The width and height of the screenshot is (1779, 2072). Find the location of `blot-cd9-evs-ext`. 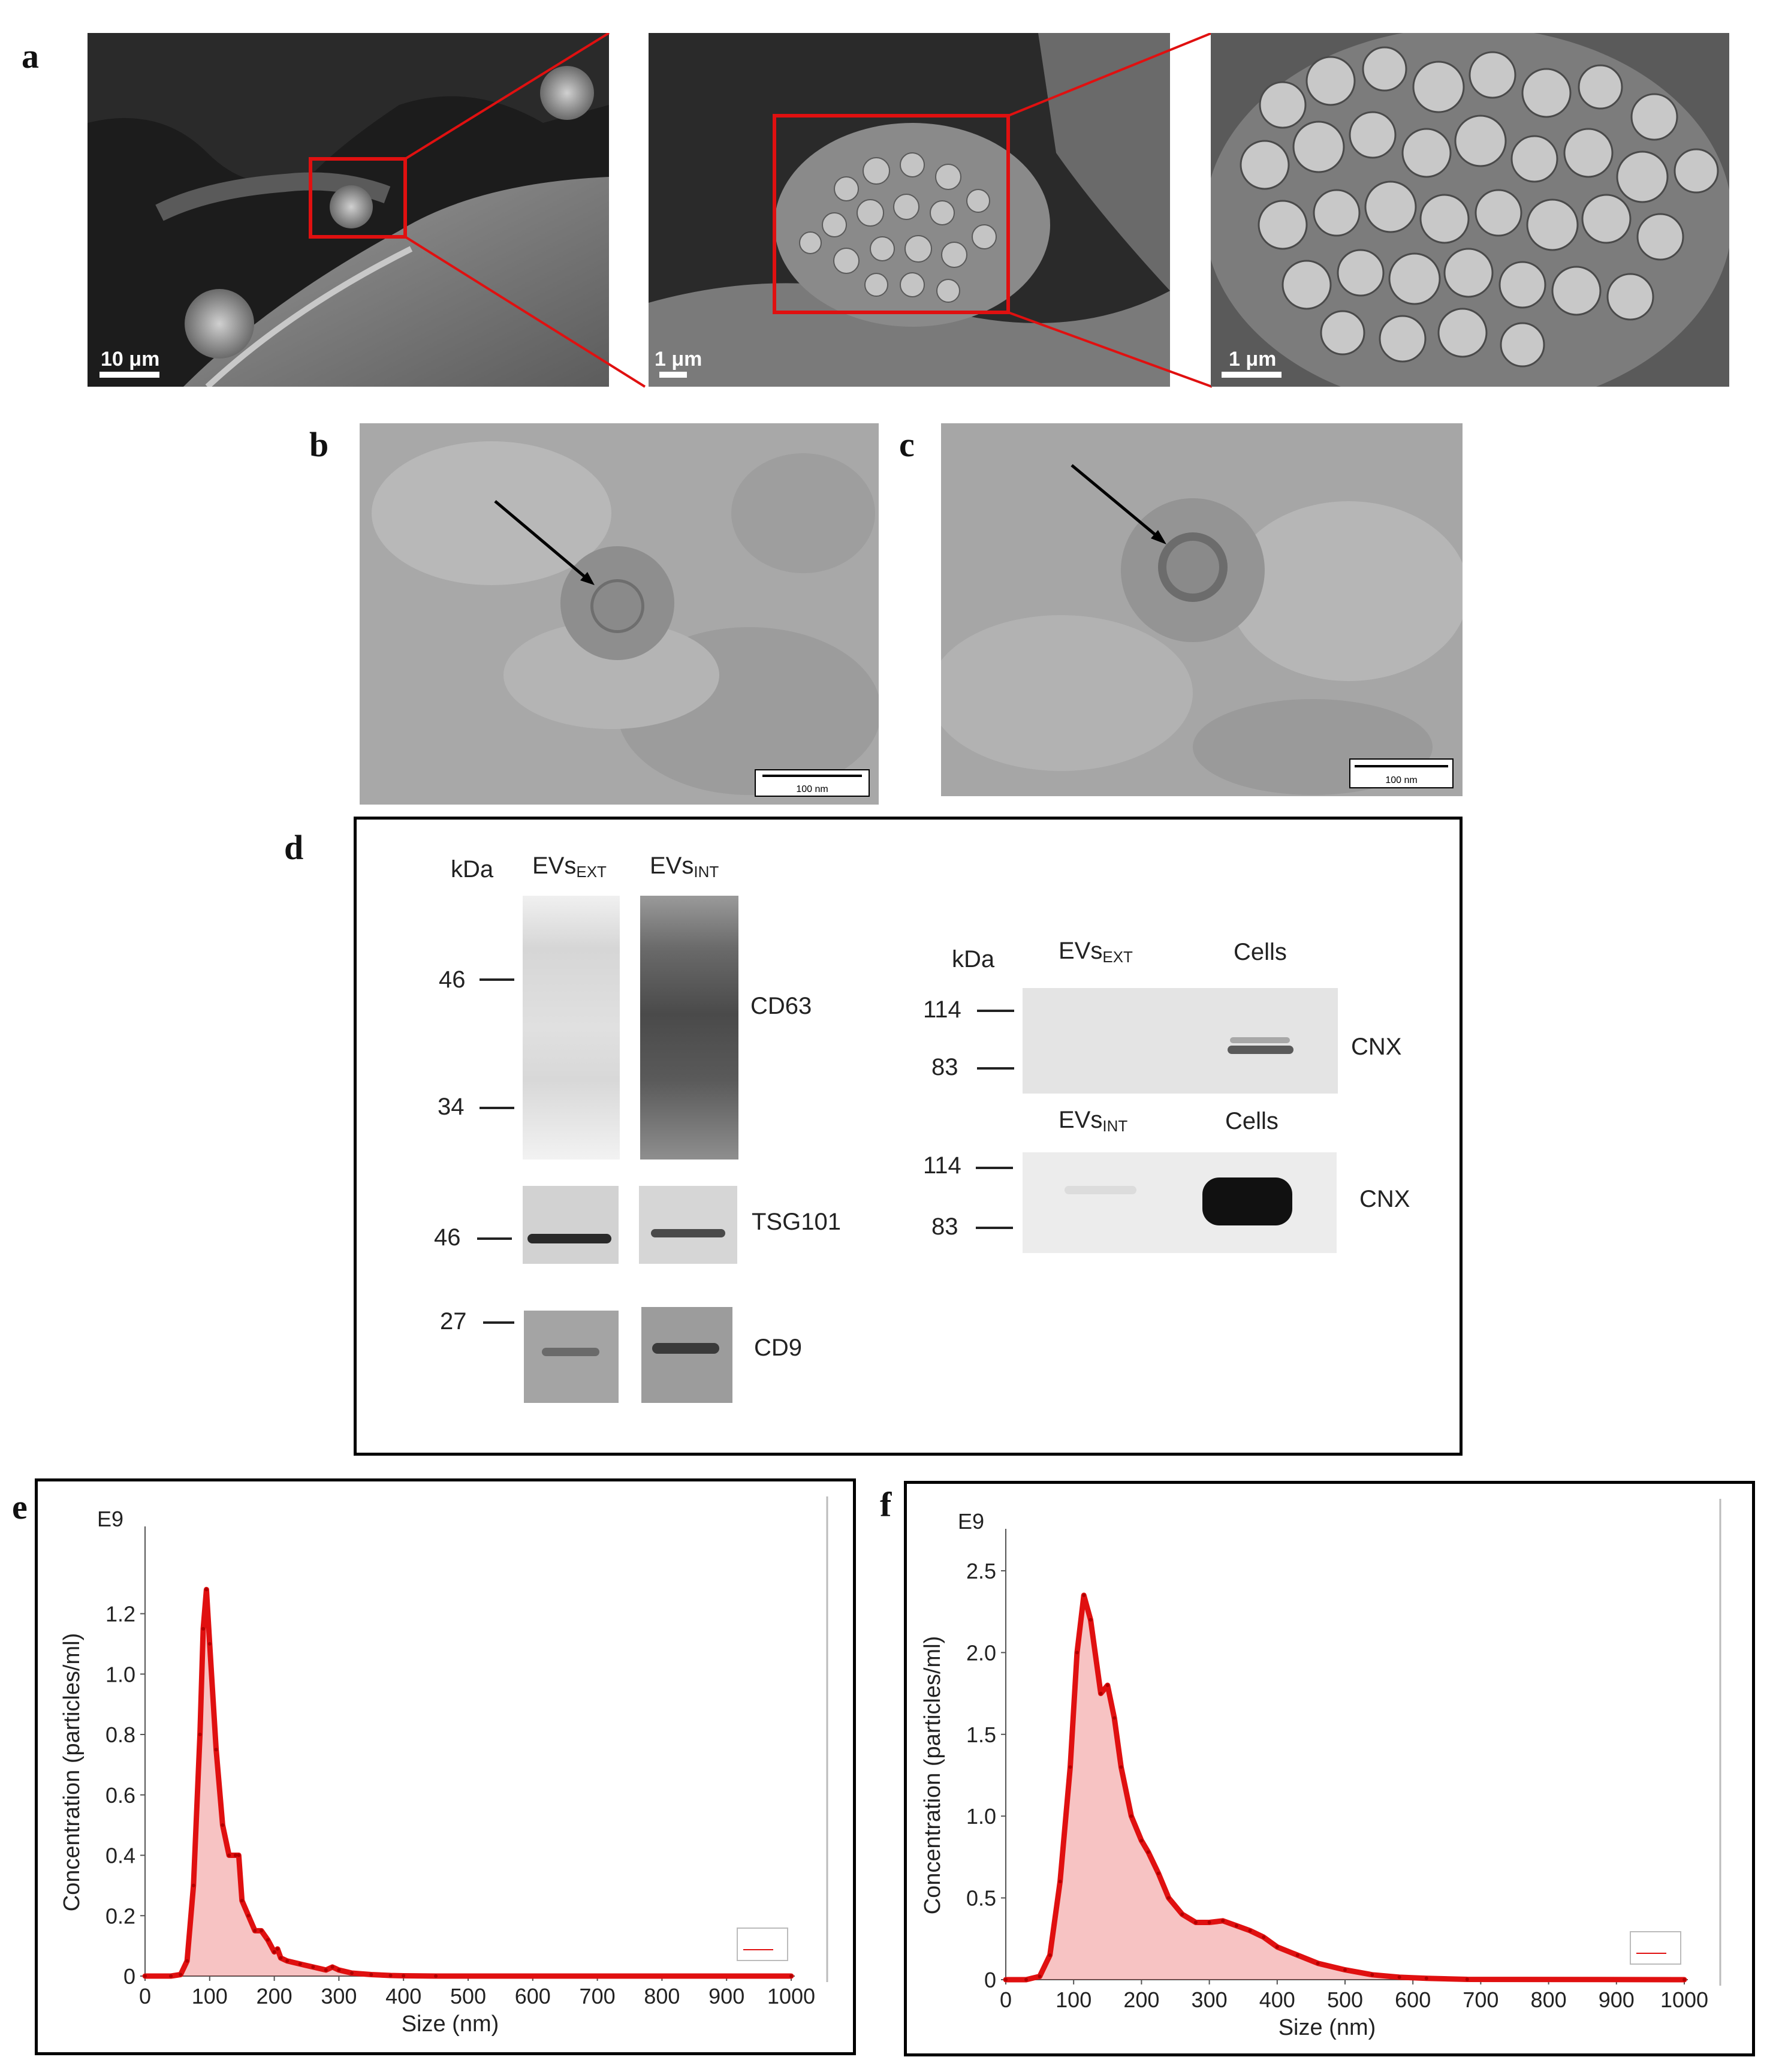

blot-cd9-evs-ext is located at coordinates (572, 1357).